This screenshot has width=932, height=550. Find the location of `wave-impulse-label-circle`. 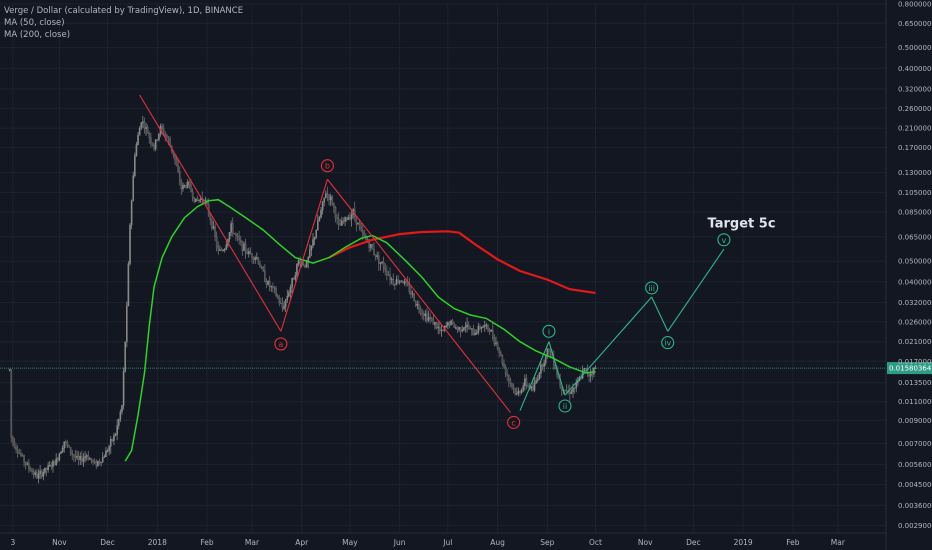

wave-impulse-label-circle is located at coordinates (565, 406).